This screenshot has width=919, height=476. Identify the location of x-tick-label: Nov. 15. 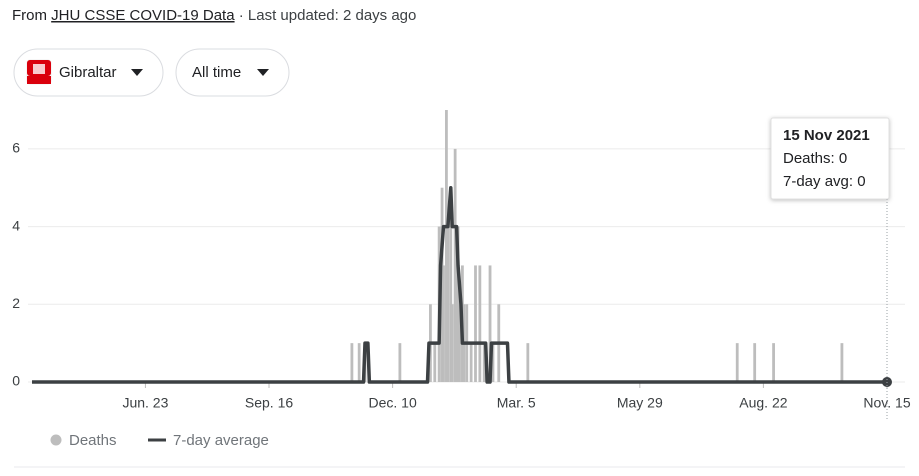
(886, 403).